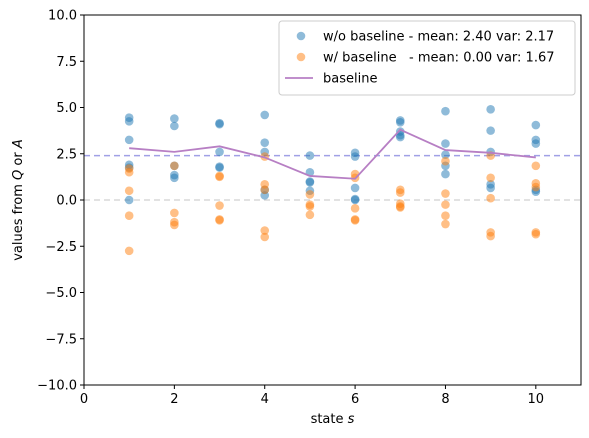 This screenshot has height=438, width=589. I want to click on y-axis: −10.0 −7.5 −5.0 −2.5 0.0 2.5 5.0 7.5 10.0, so click(60, 201).